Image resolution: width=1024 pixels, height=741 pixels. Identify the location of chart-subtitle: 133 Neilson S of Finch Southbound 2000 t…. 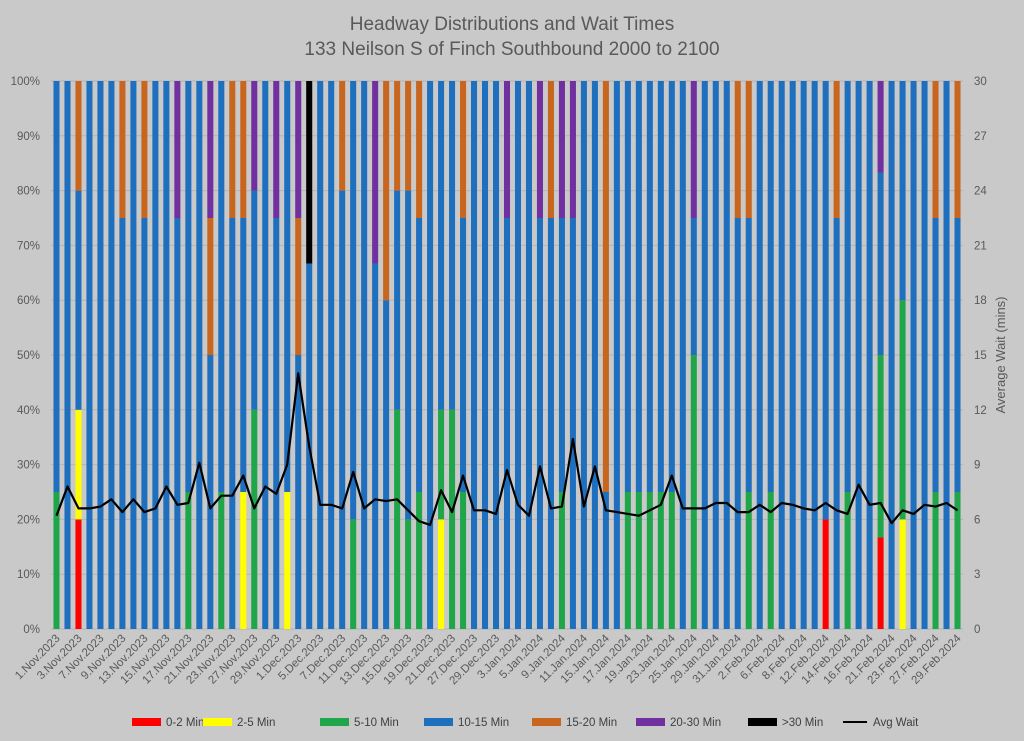
(511, 49).